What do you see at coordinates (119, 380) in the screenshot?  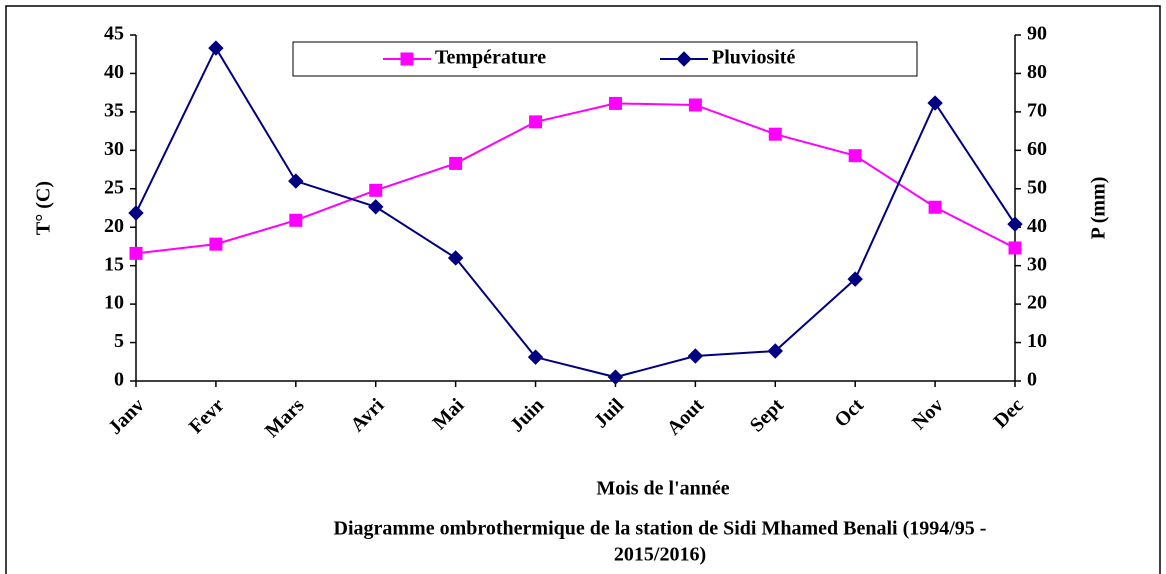 I see `y-tick-label: 0` at bounding box center [119, 380].